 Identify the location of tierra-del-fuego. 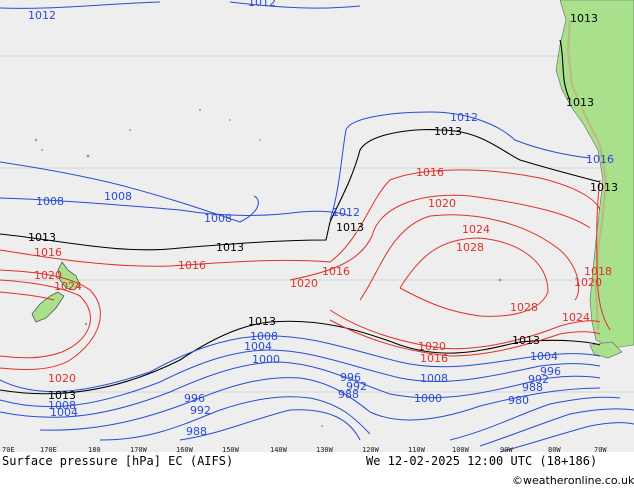
(606, 350).